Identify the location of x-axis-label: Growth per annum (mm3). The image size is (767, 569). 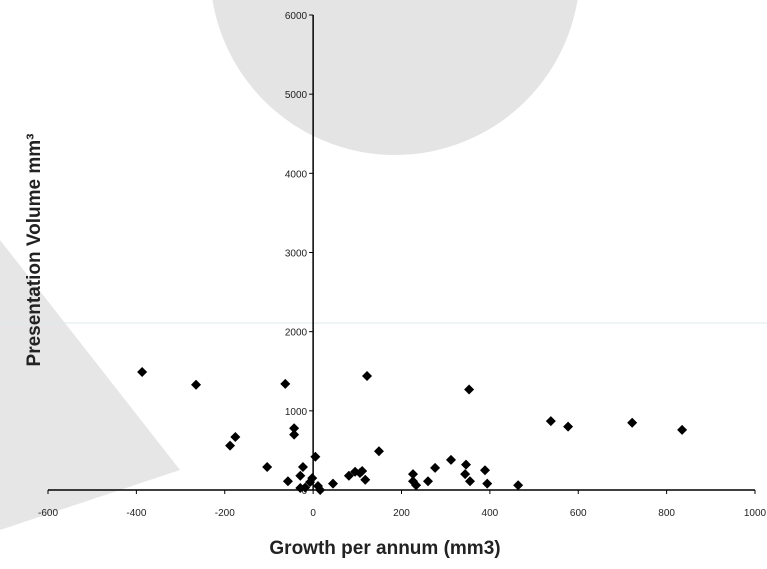
(384, 548).